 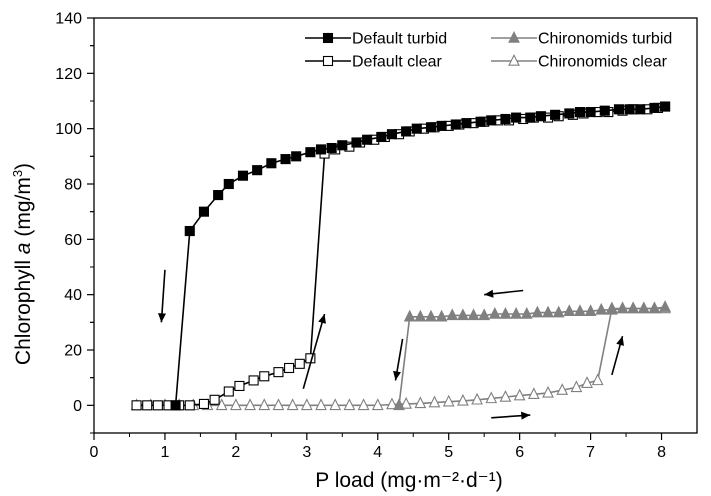 What do you see at coordinates (378, 447) in the screenshot?
I see `x-axis-ticks: 0 1 2 3 4 5 6 7 8` at bounding box center [378, 447].